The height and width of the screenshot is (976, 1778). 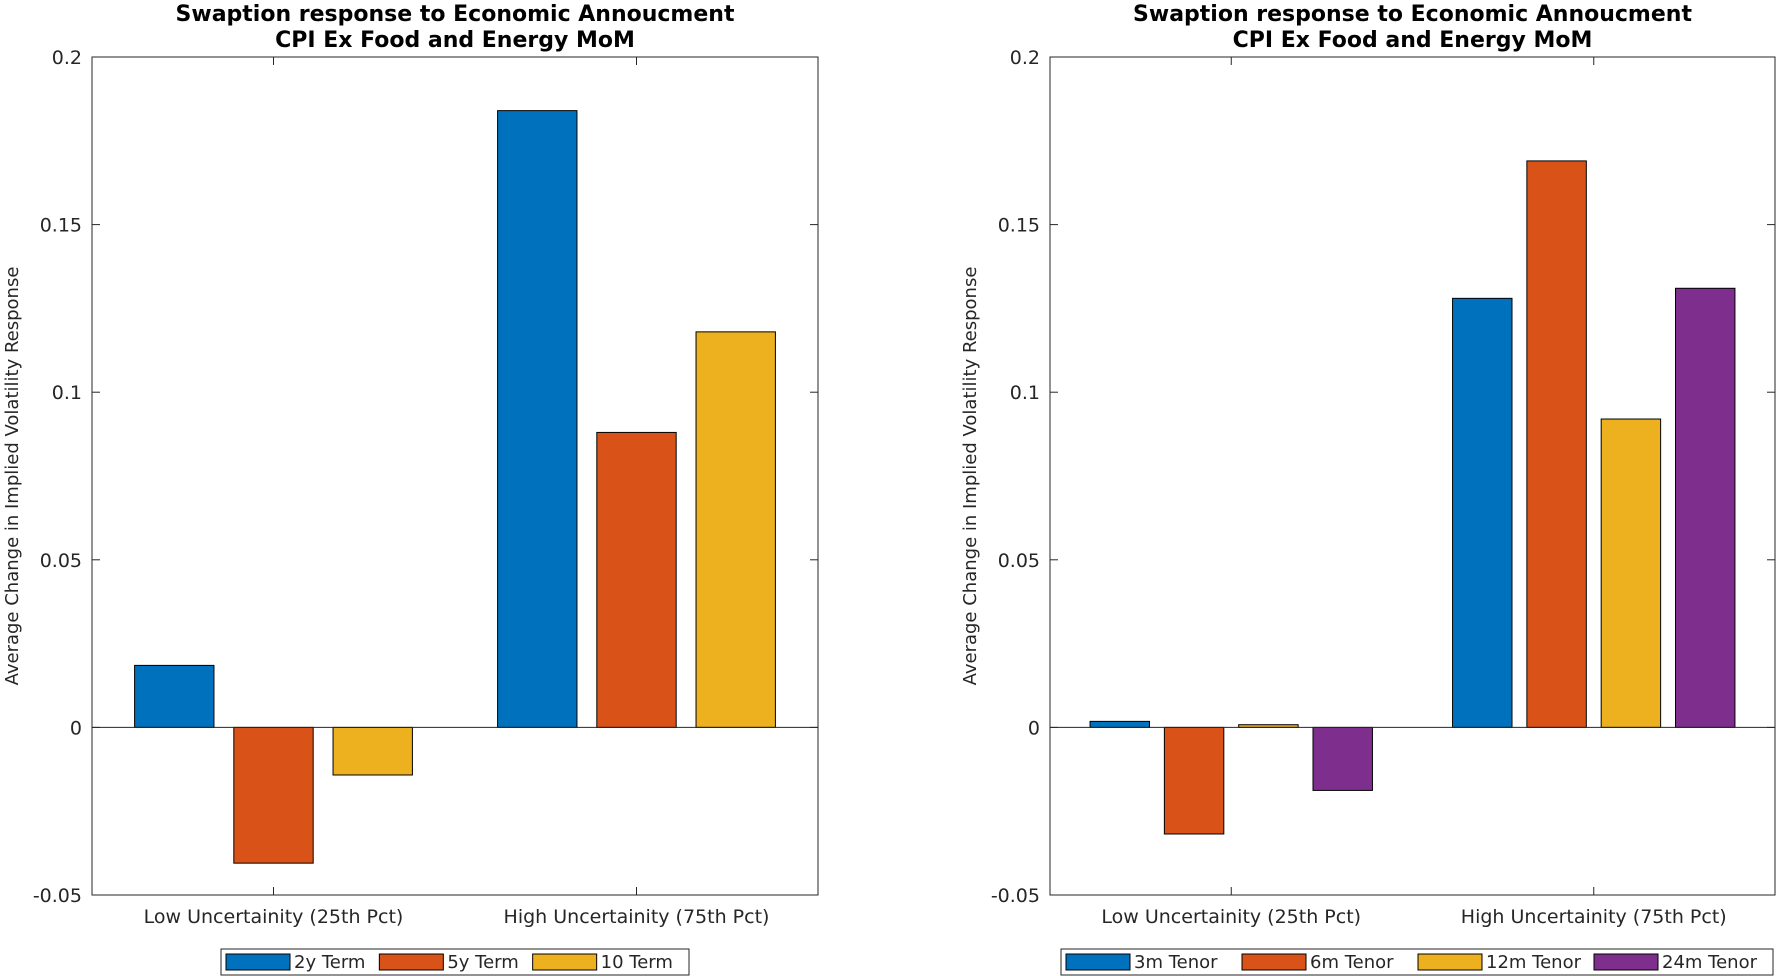 I want to click on legend-box, so click(x=455, y=962).